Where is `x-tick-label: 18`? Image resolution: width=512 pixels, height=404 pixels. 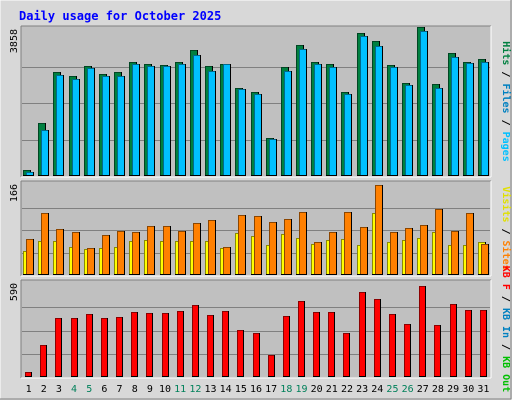
x-tick-label: 18 is located at coordinates (286, 389).